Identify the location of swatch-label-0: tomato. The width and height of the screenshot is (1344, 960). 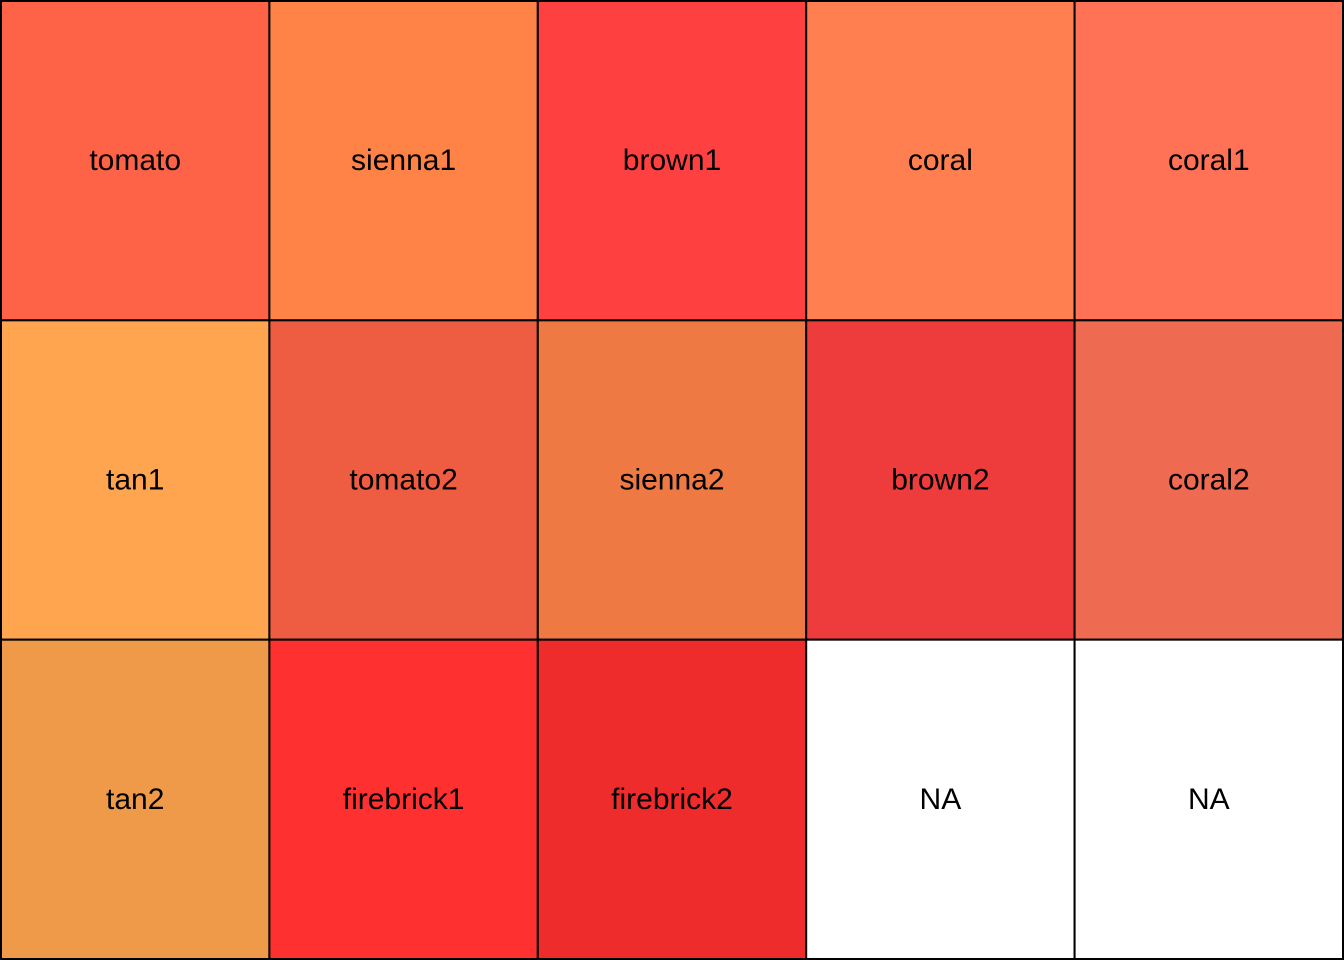
(135, 160).